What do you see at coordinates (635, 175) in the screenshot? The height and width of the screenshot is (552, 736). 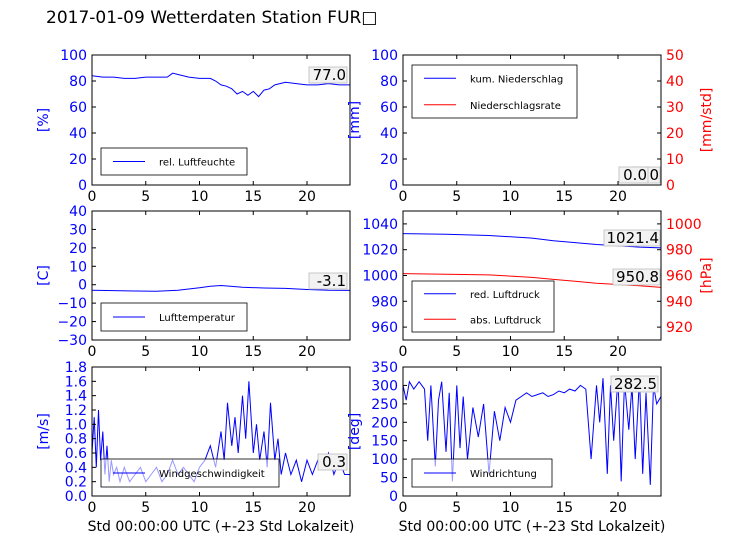 I see `precipitation-annotation-label: 0.0` at bounding box center [635, 175].